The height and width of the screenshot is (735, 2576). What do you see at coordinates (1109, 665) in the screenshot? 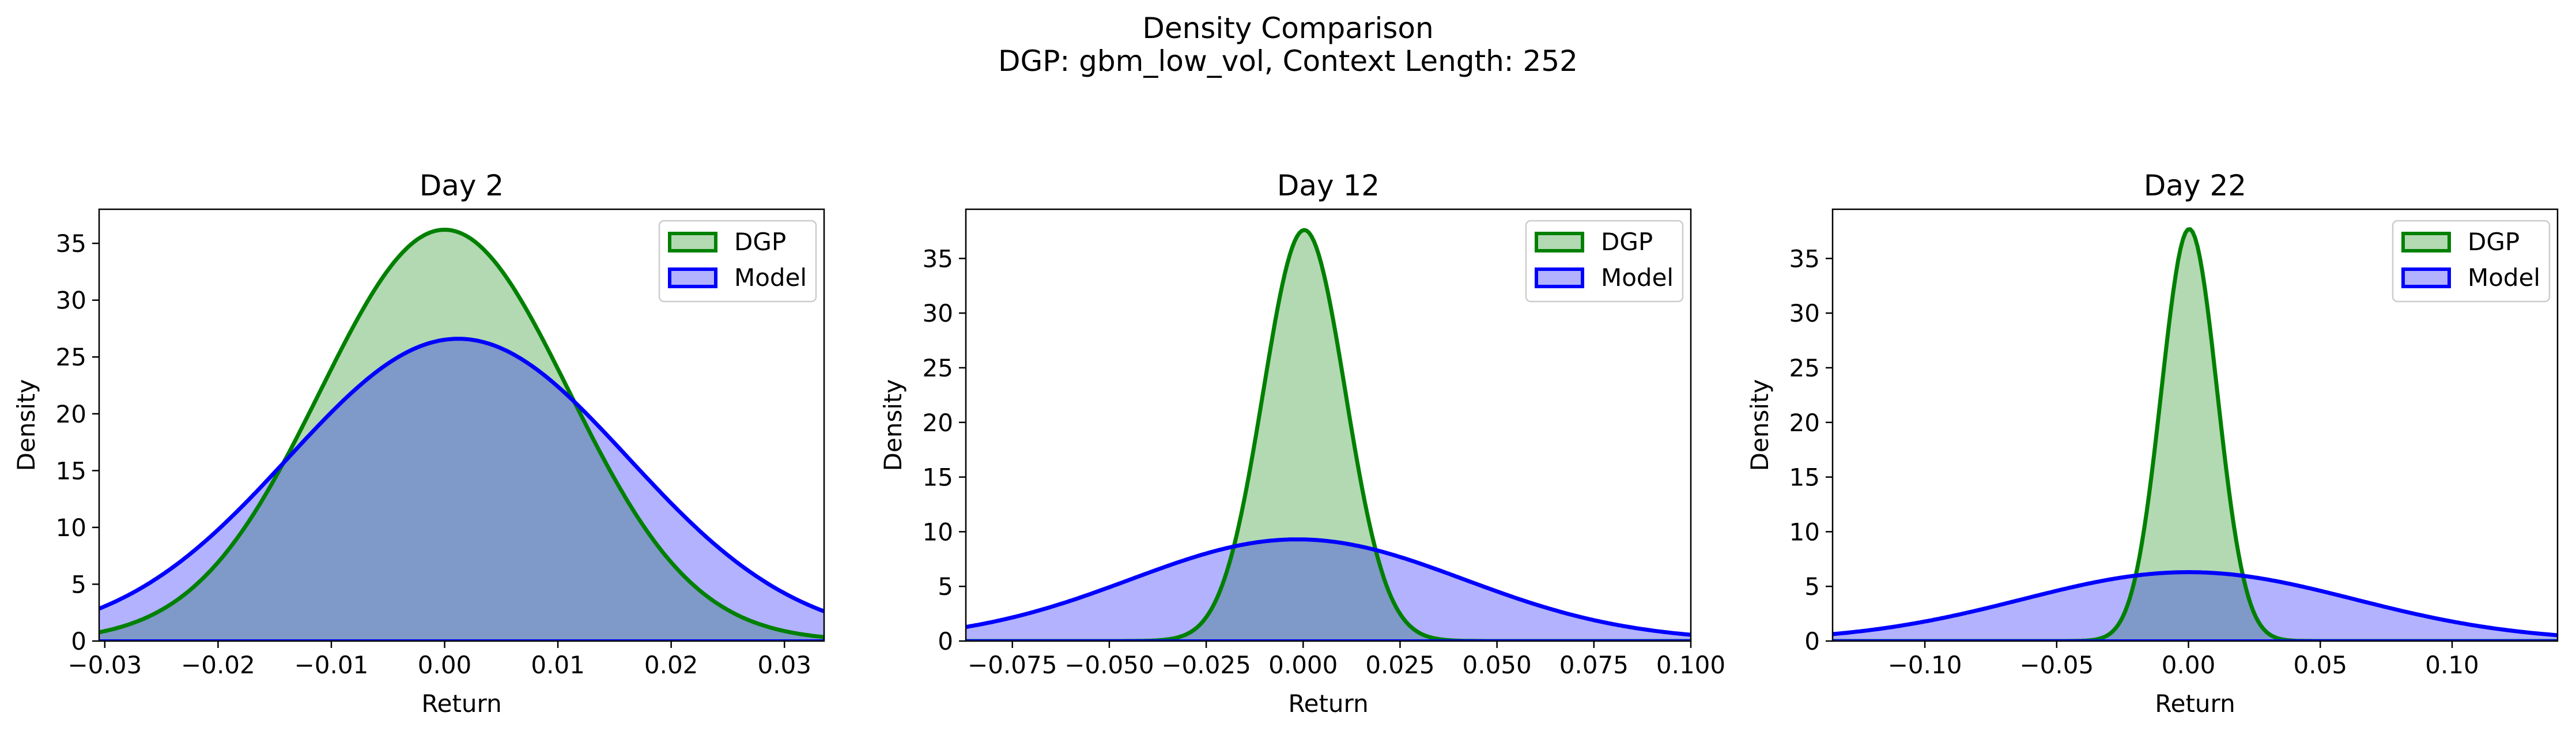
I see `x-tick-label: −0.050` at bounding box center [1109, 665].